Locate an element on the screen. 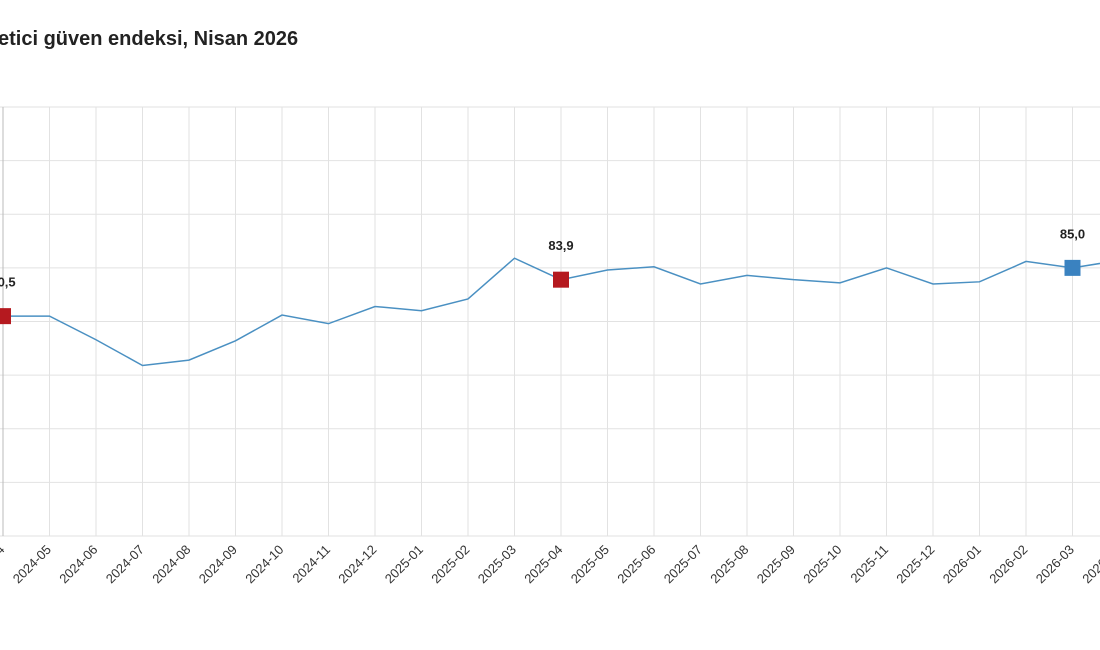  x-tick-label: 2025-02 is located at coordinates (450, 564).